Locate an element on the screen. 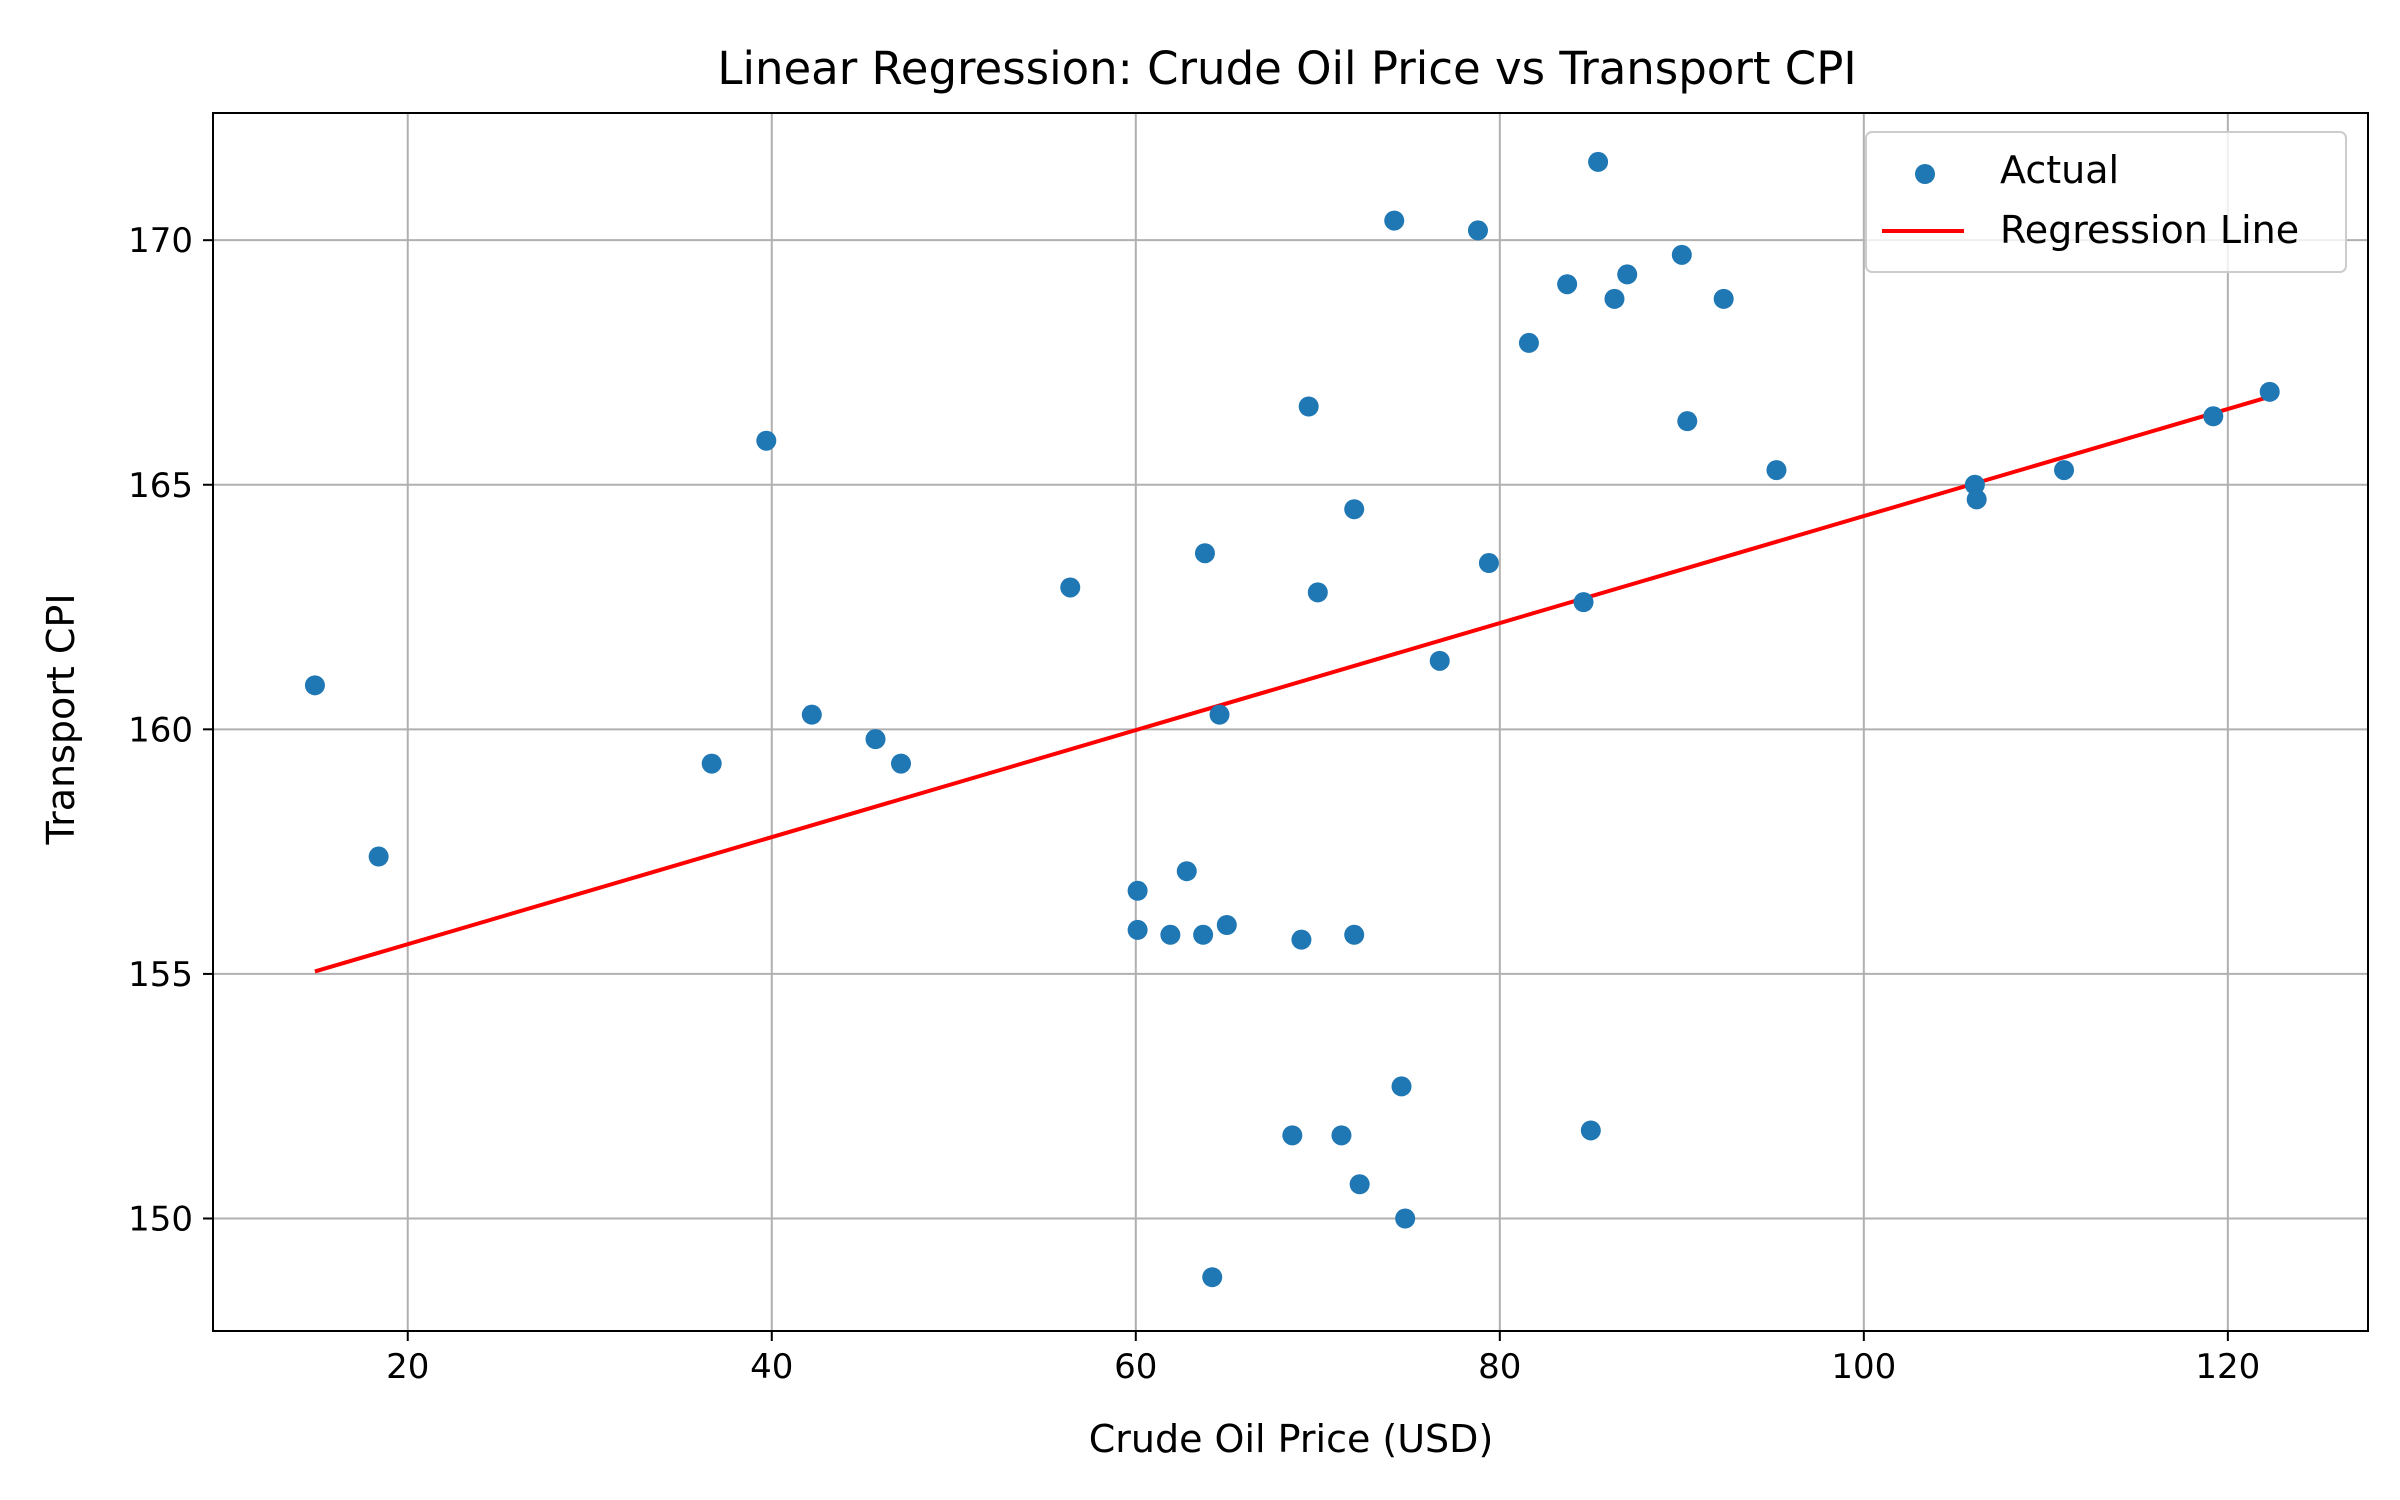 The height and width of the screenshot is (1500, 2400). x-tick-label: 100 is located at coordinates (1863, 1367).